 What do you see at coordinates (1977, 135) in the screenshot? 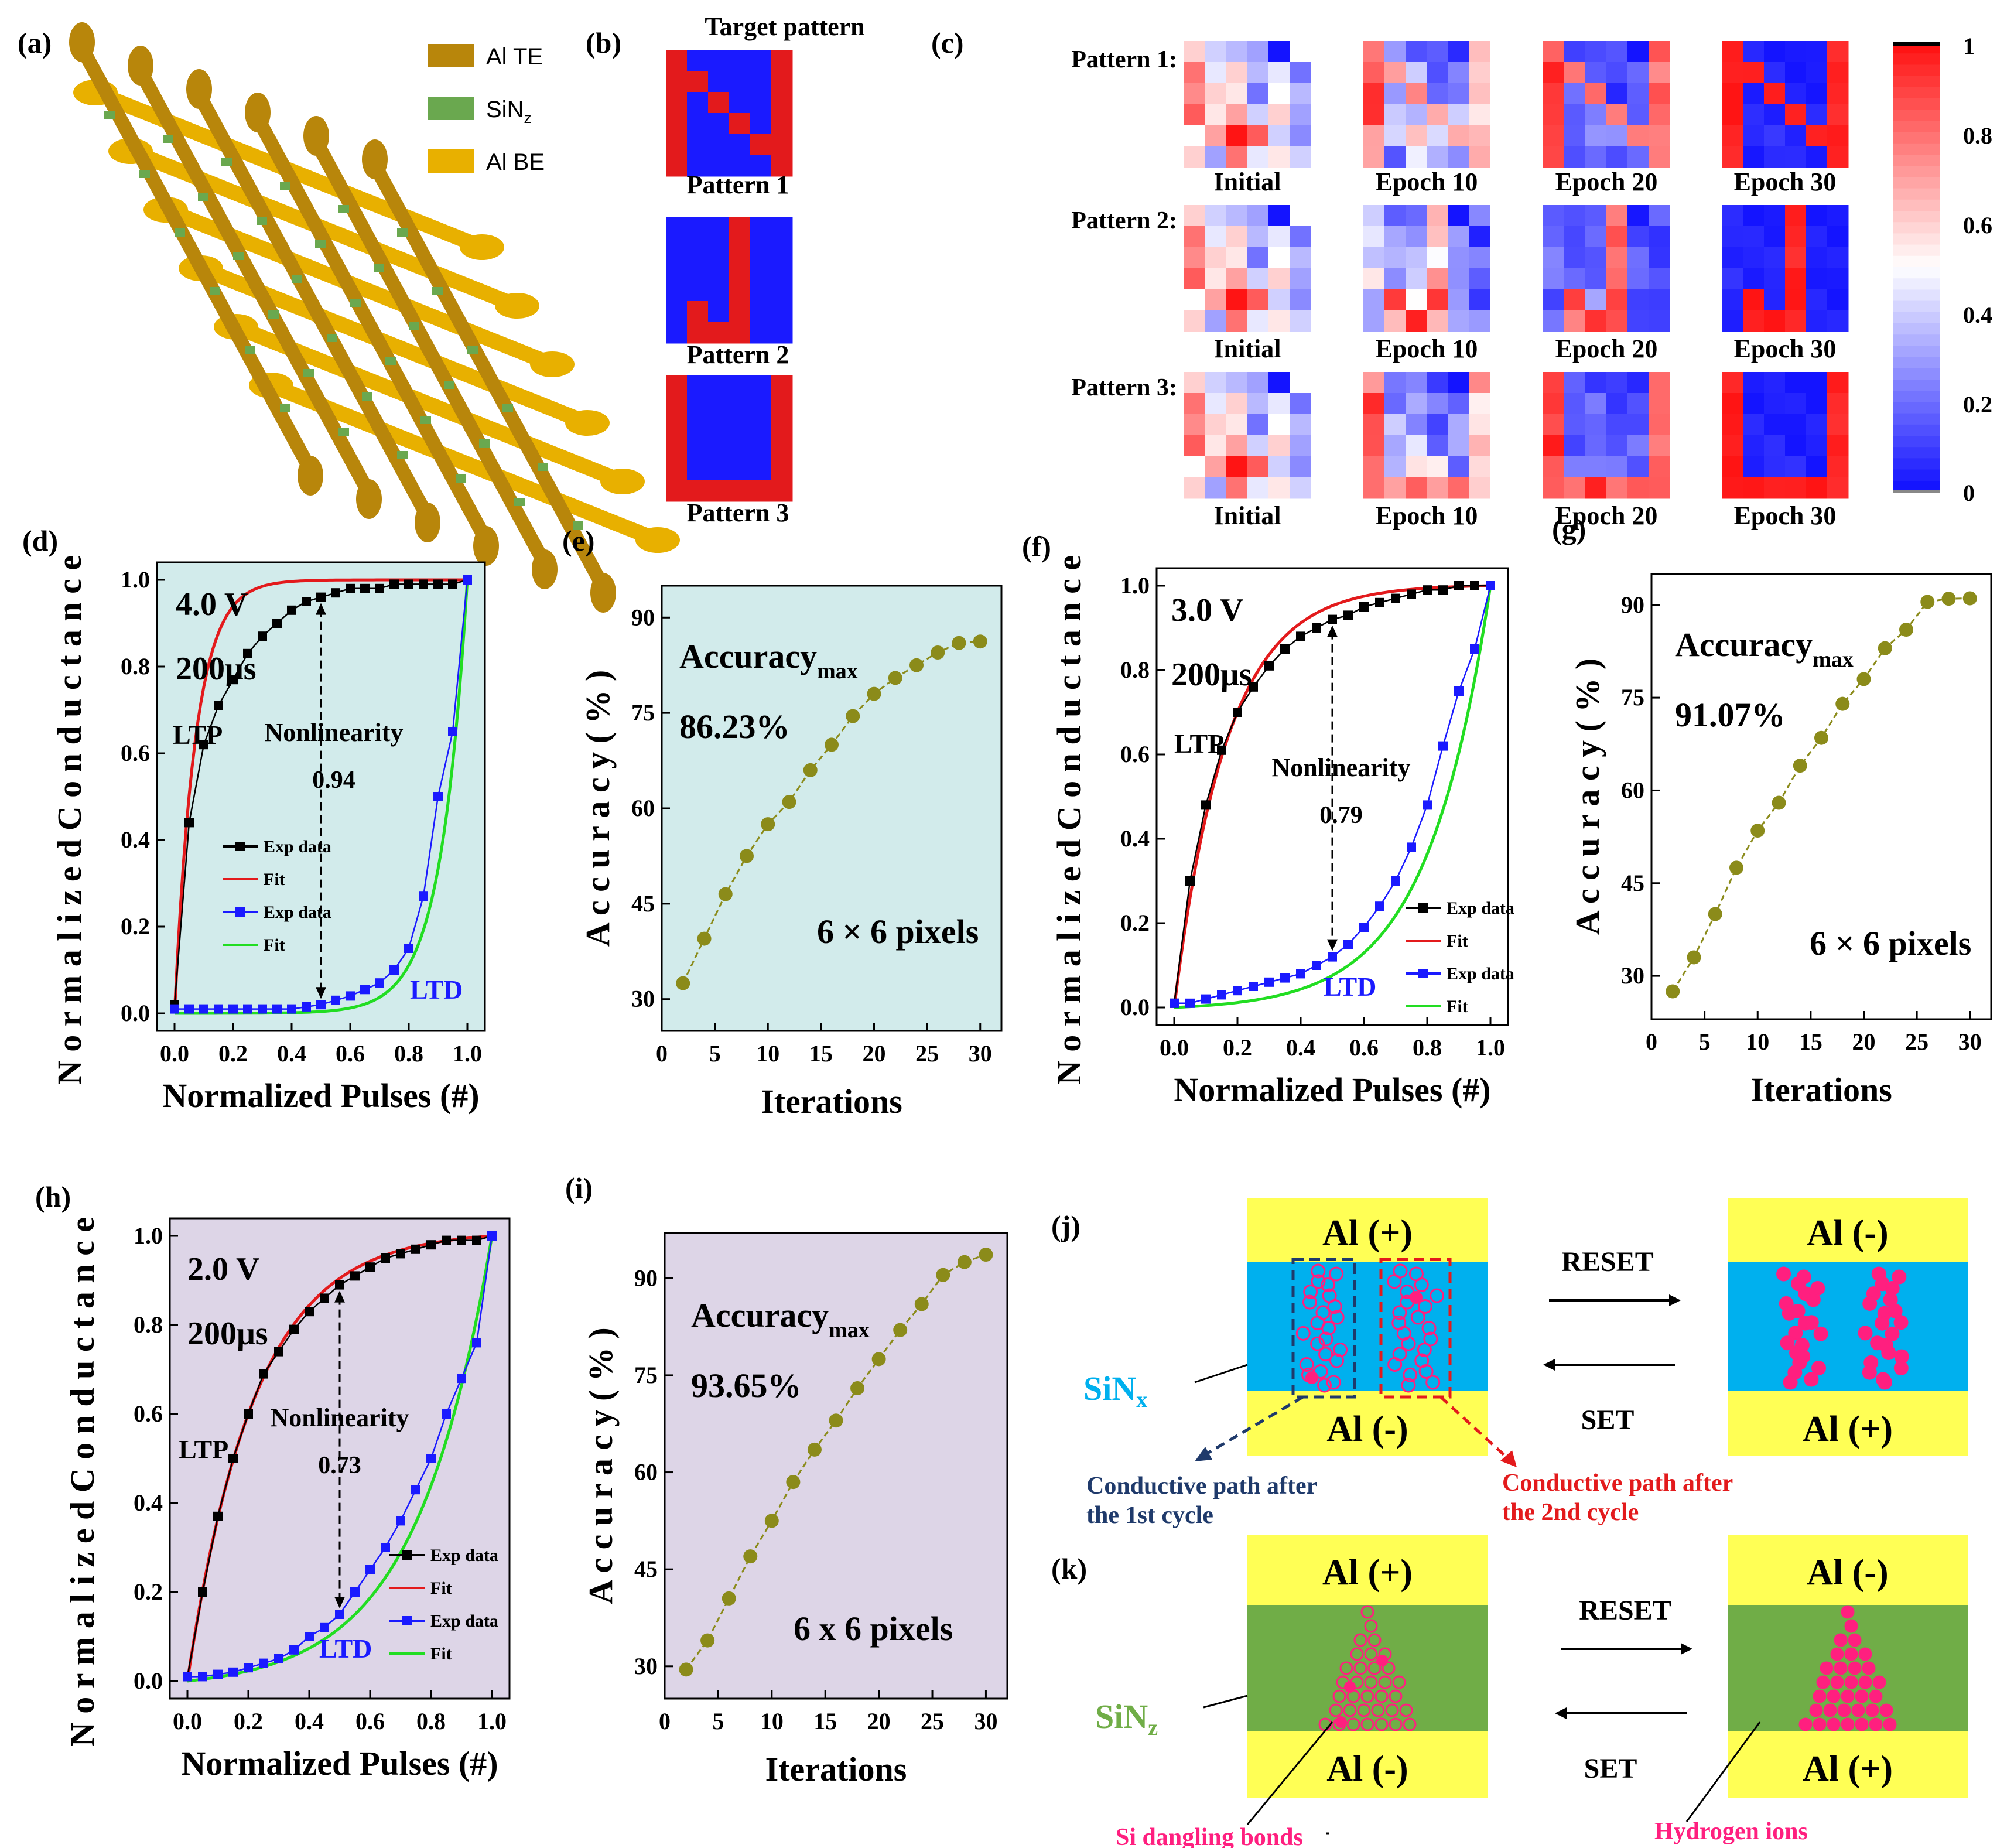
I see `colorbar-tick-0.8: 0.8` at bounding box center [1977, 135].